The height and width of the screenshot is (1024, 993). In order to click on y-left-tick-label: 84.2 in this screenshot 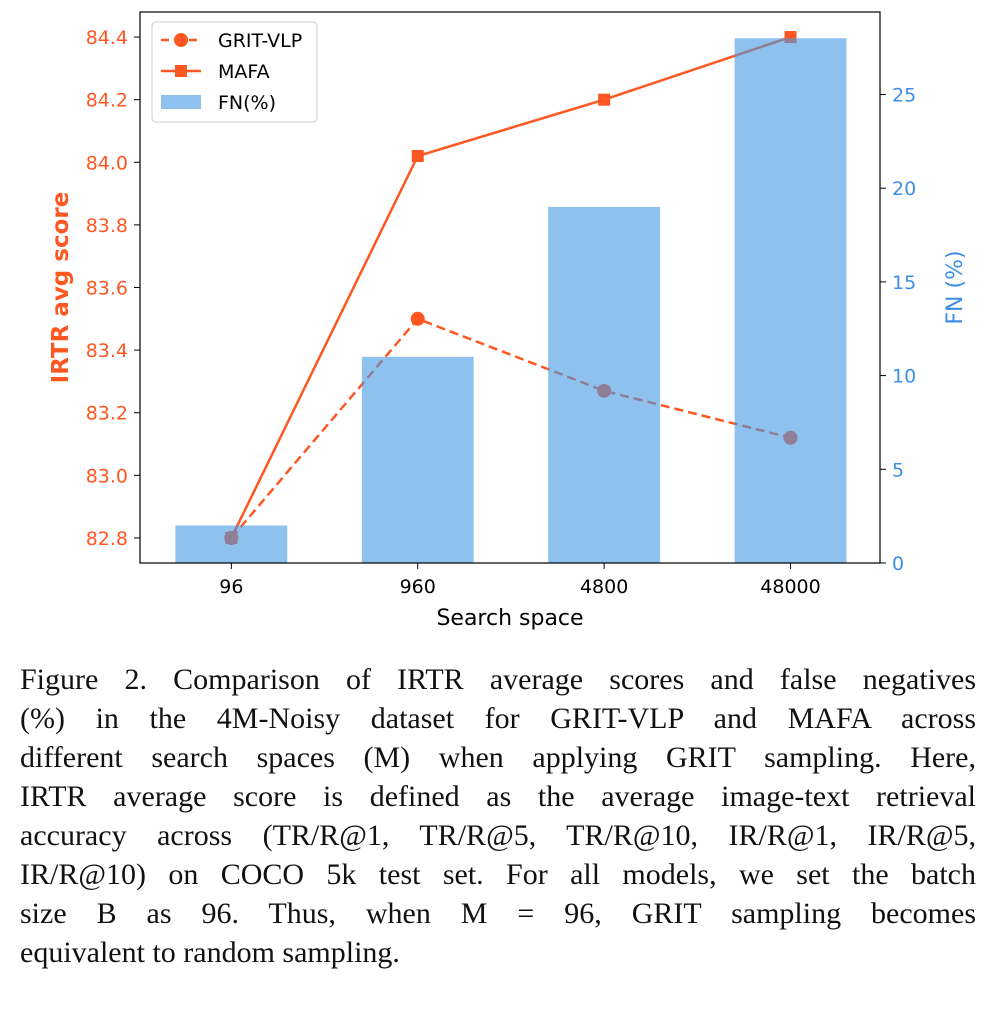, I will do `click(107, 101)`.